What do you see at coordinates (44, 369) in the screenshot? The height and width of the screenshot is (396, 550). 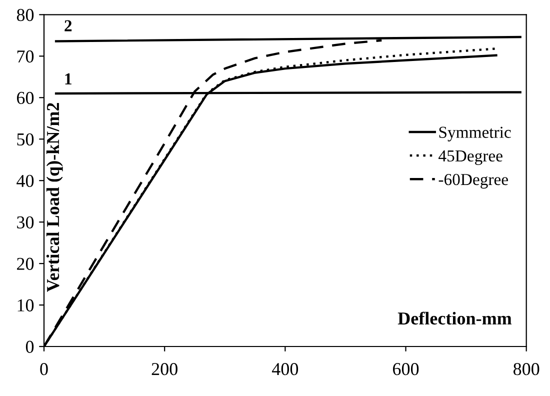 I see `x-tick-label: 0` at bounding box center [44, 369].